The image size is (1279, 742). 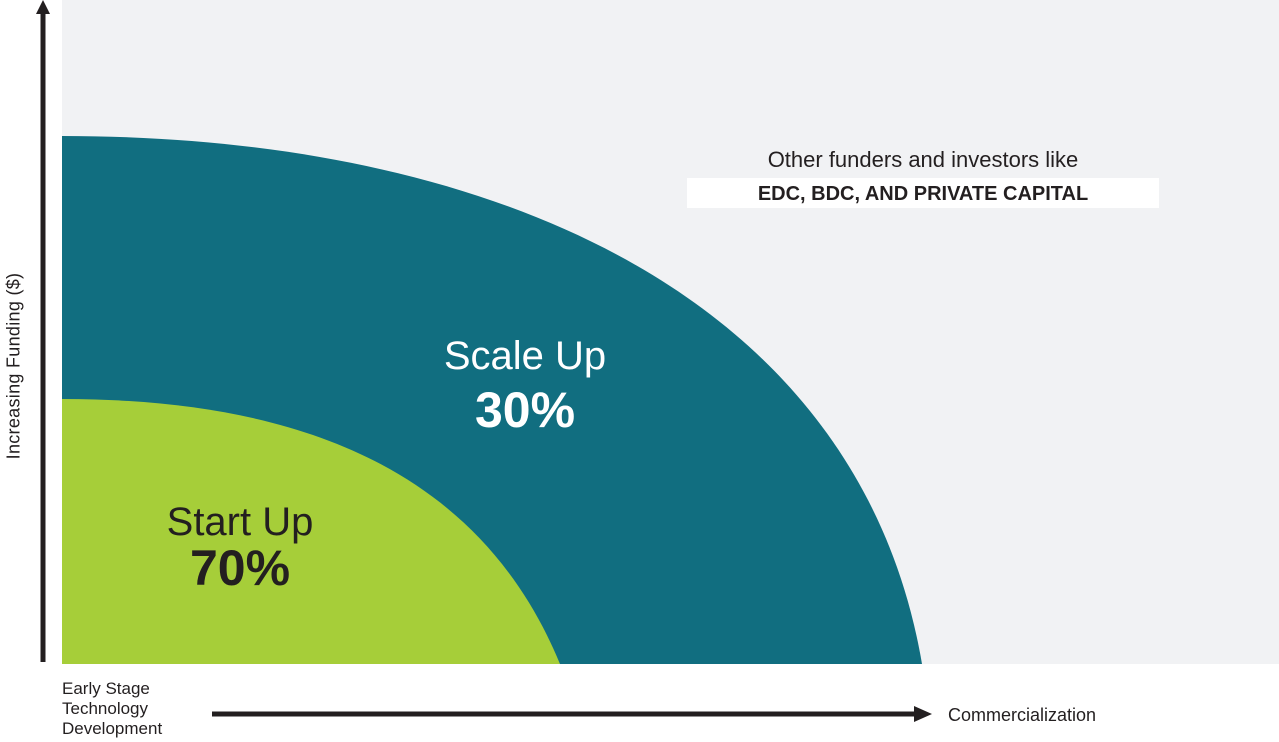 I want to click on y-axis-label-container: Increasing Funding ($), so click(x=15, y=371).